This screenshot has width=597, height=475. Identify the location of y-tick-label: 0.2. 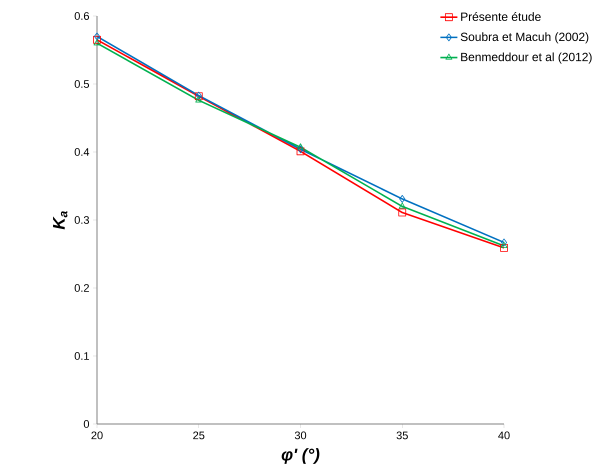
(81, 288).